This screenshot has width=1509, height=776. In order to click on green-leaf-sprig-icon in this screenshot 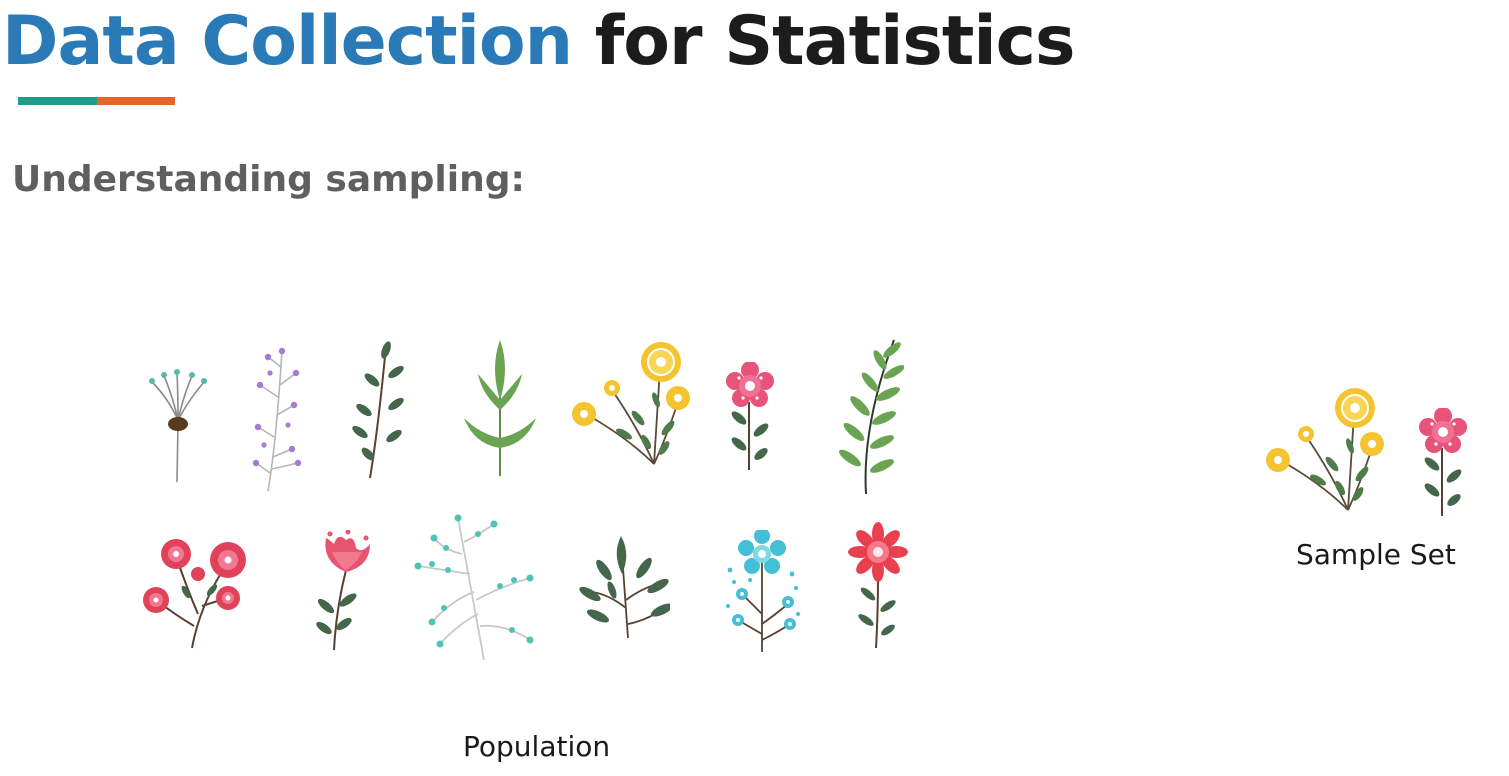, I will do `click(500, 408)`.